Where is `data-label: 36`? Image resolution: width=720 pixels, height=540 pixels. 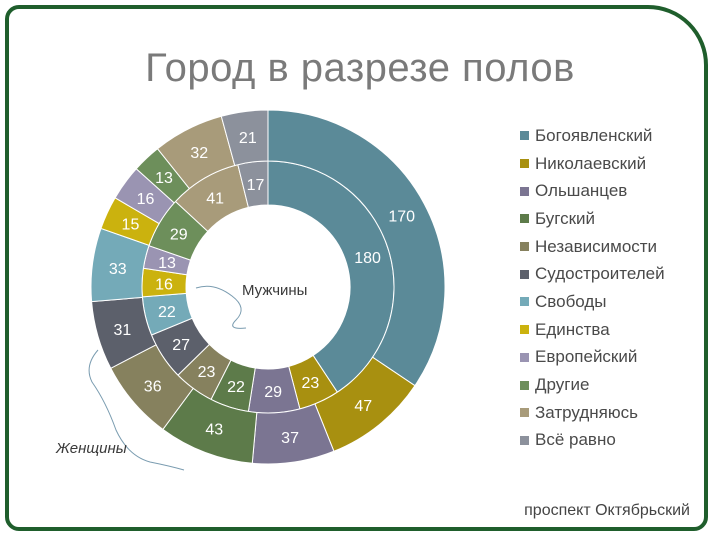 data-label: 36 is located at coordinates (153, 386).